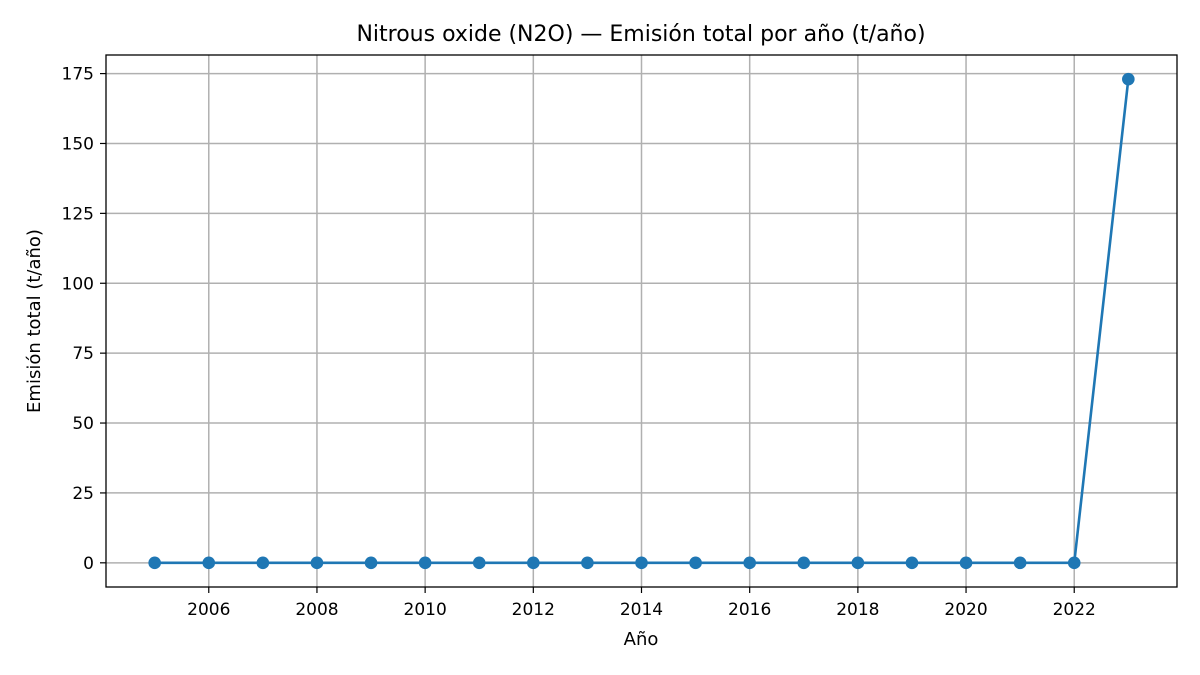 The image size is (1200, 675). Describe the element at coordinates (34, 321) in the screenshot. I see `y-axis-label: Emisión total (t/año)` at that location.